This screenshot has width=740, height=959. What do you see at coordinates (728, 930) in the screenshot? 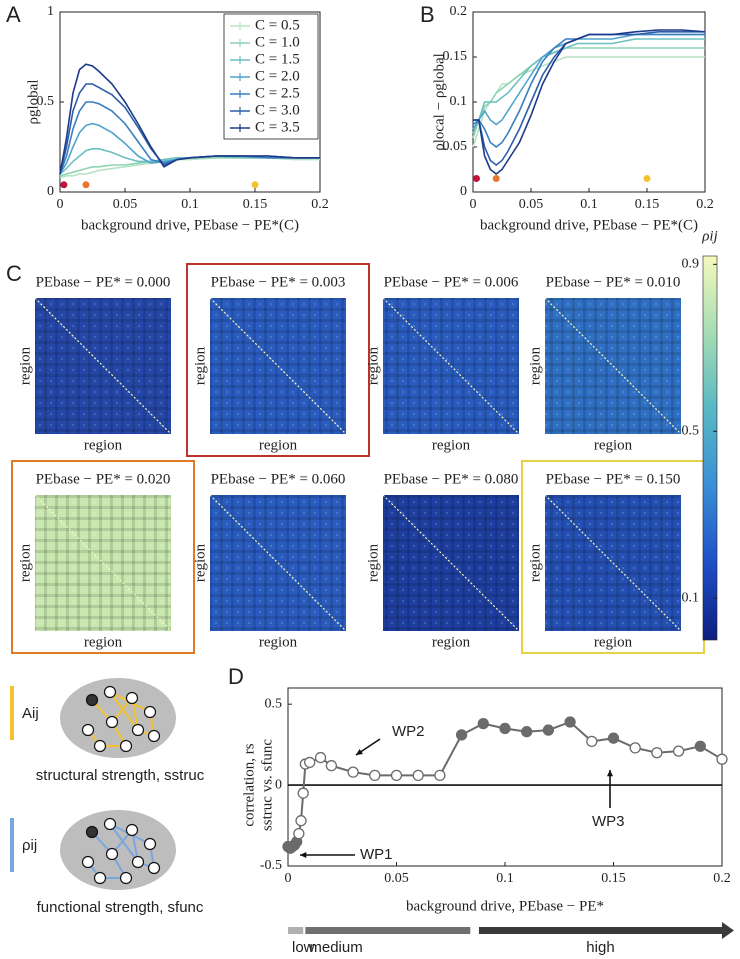
I see `phase-arrow` at bounding box center [728, 930].